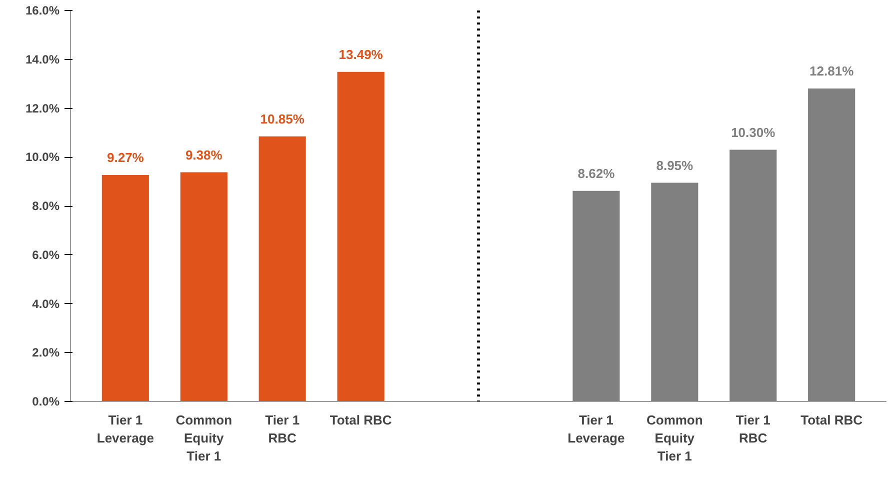 Image resolution: width=896 pixels, height=481 pixels. I want to click on y-tick-label: 6.0%, so click(46, 255).